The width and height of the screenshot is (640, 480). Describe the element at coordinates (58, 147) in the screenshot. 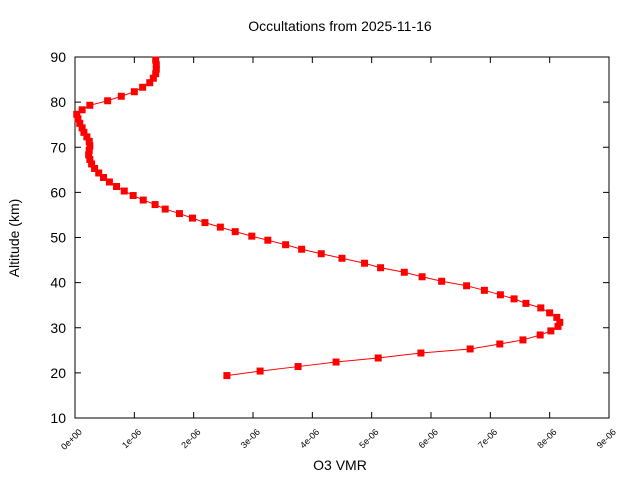

I see `y-tick-label: 70` at that location.